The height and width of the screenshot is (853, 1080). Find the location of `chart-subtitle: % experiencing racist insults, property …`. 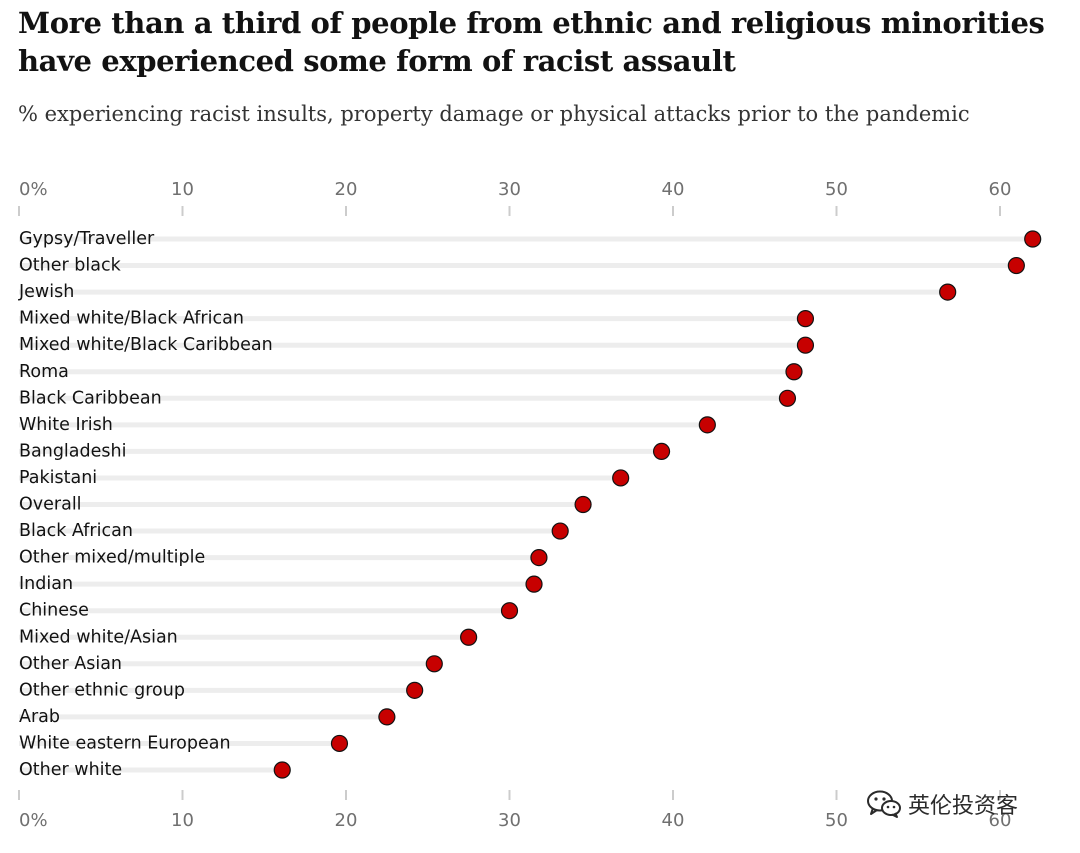

chart-subtitle: % experiencing racist insults, property … is located at coordinates (494, 114).